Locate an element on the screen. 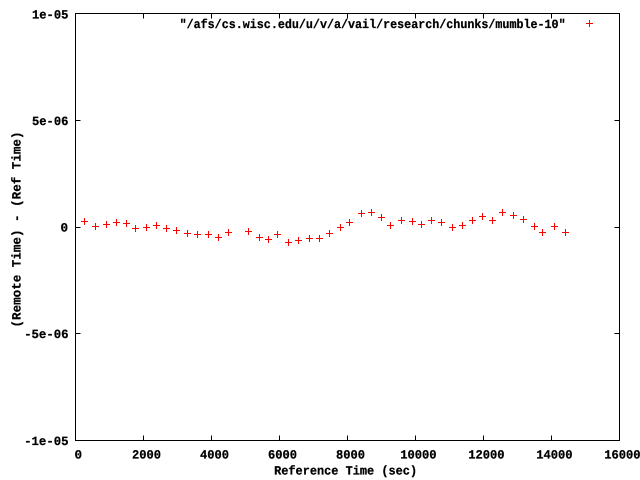 This screenshot has height=480, width=640. svg-text: Reference Time (sec) is located at coordinates (345, 471).